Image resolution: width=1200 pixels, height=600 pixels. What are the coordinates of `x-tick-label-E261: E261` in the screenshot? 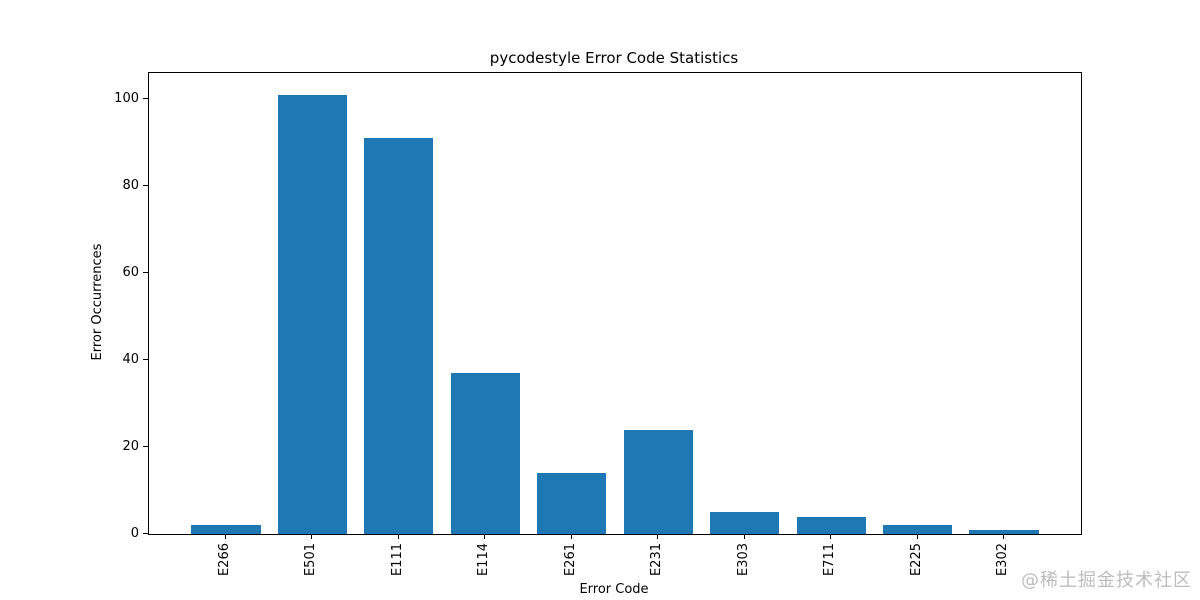 It's located at (570, 560).